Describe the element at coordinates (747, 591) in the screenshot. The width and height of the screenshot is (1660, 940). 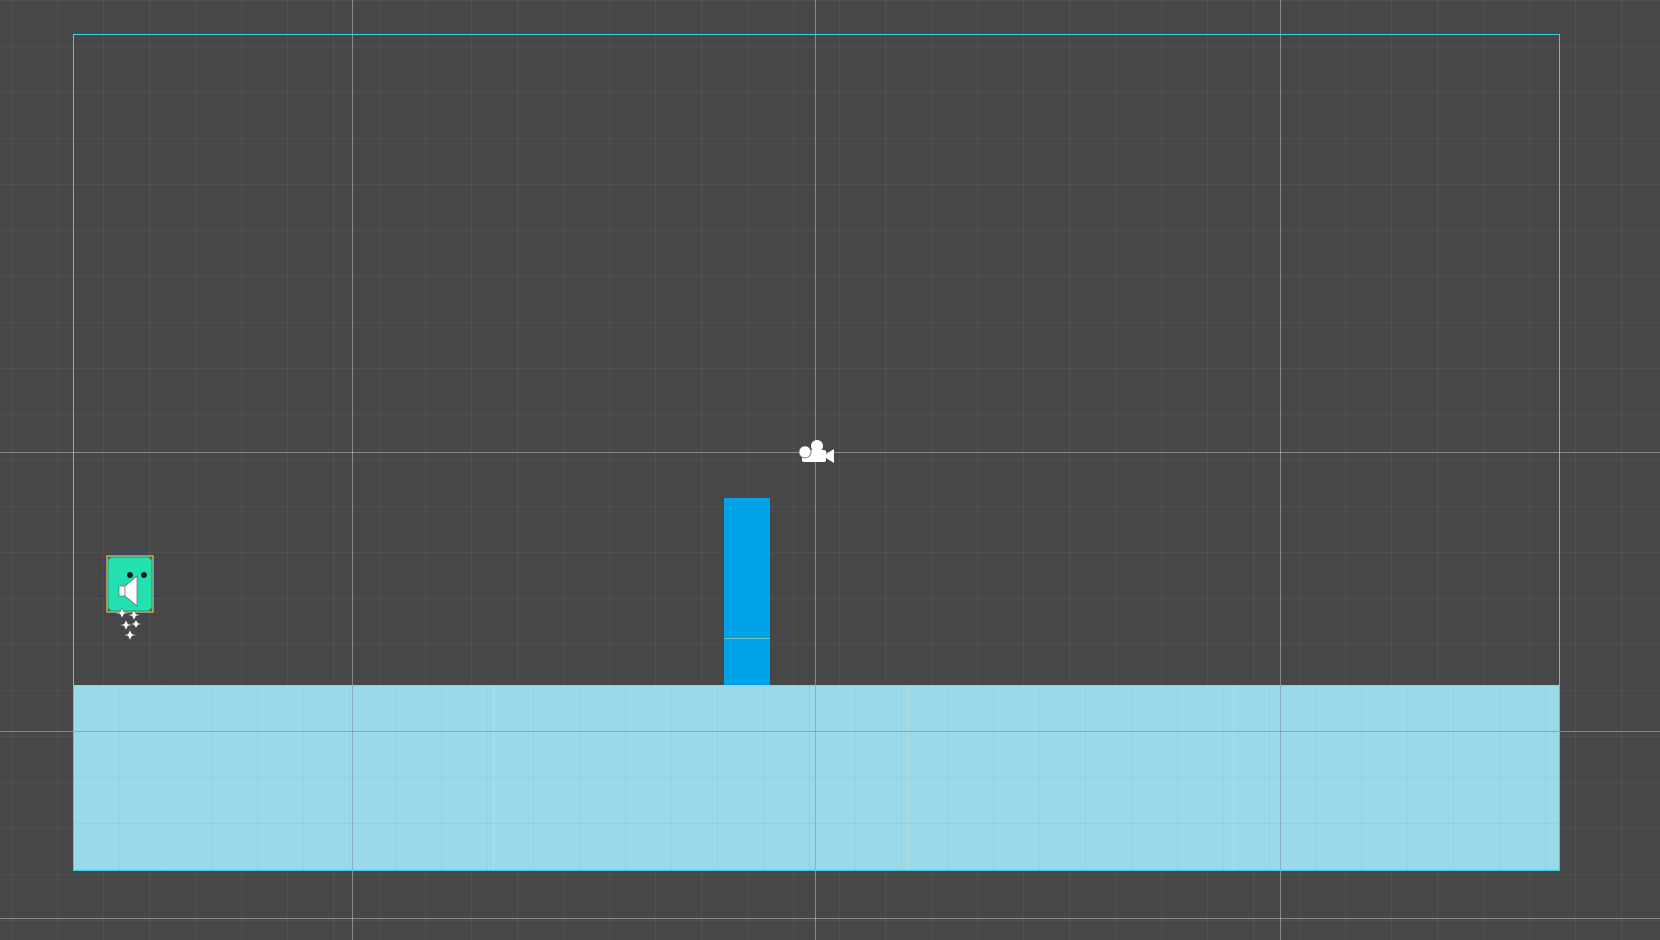
I see `blue-pillar` at that location.